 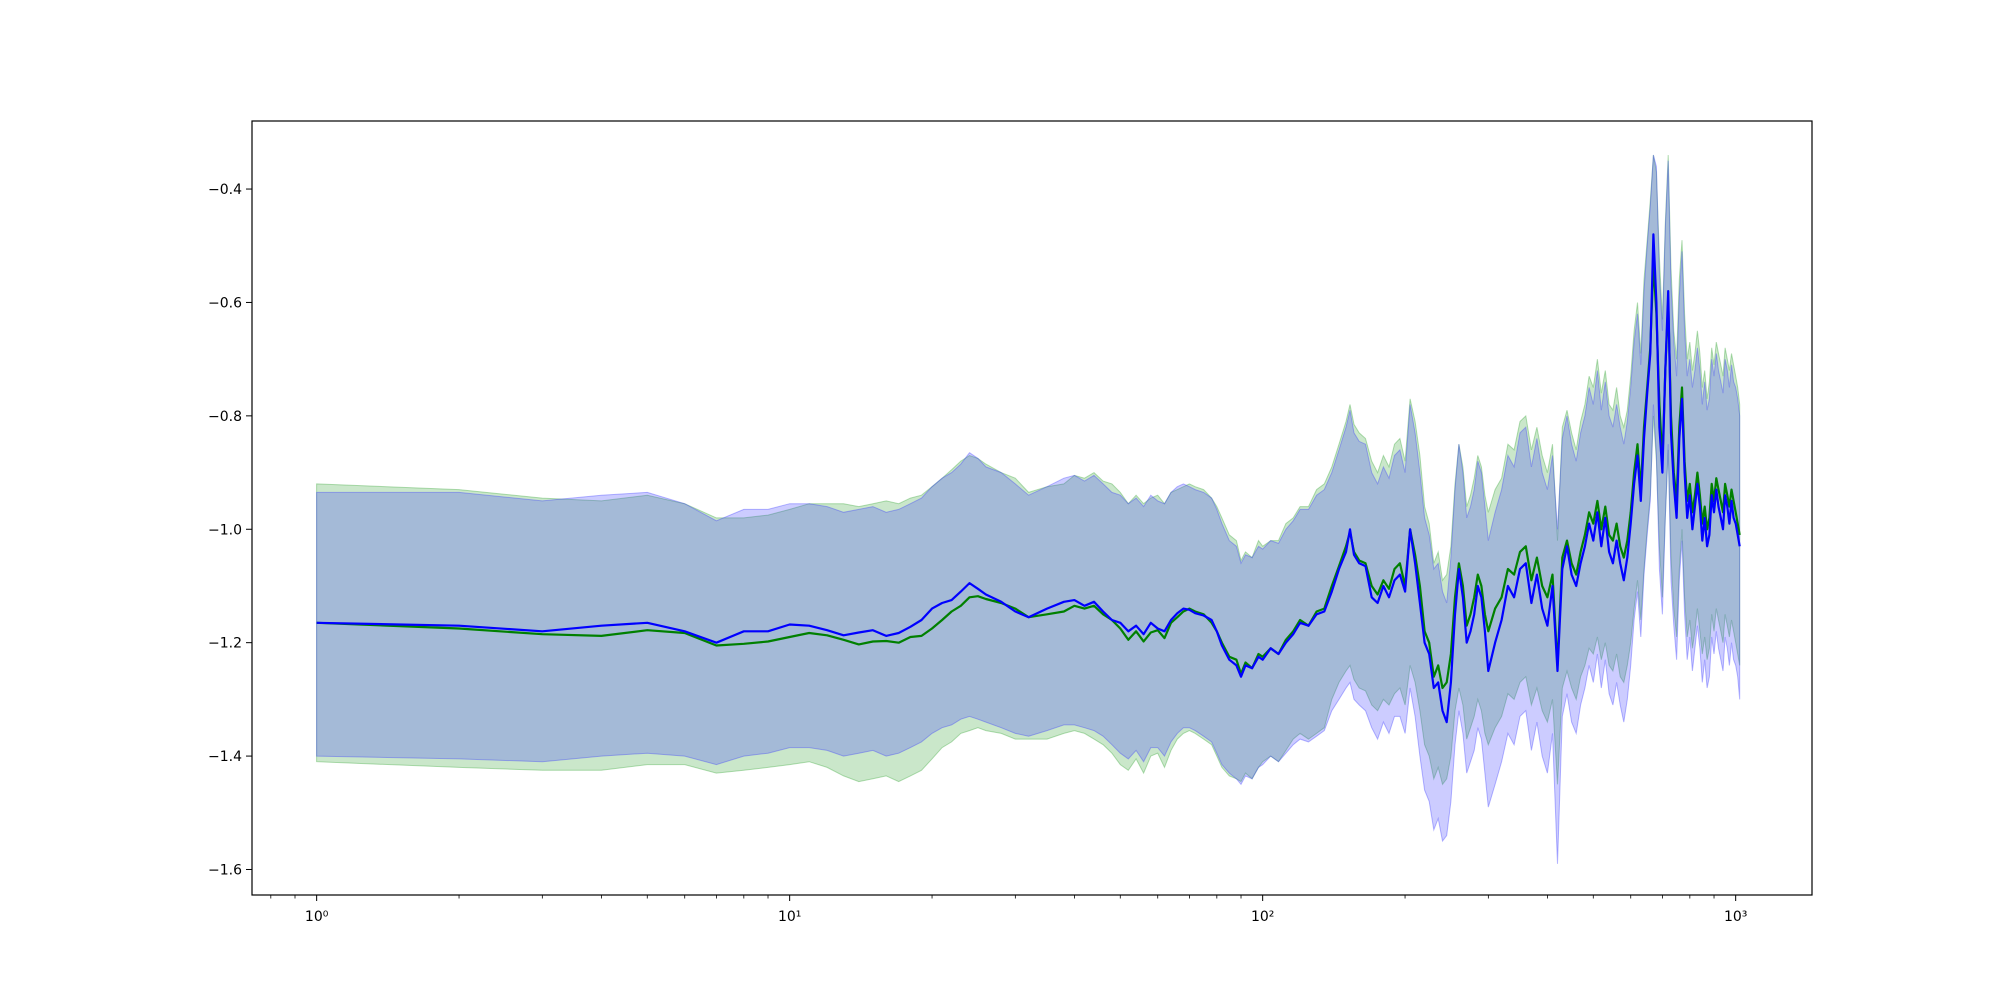 What do you see at coordinates (225, 757) in the screenshot?
I see `y-tick-label: −1.4` at bounding box center [225, 757].